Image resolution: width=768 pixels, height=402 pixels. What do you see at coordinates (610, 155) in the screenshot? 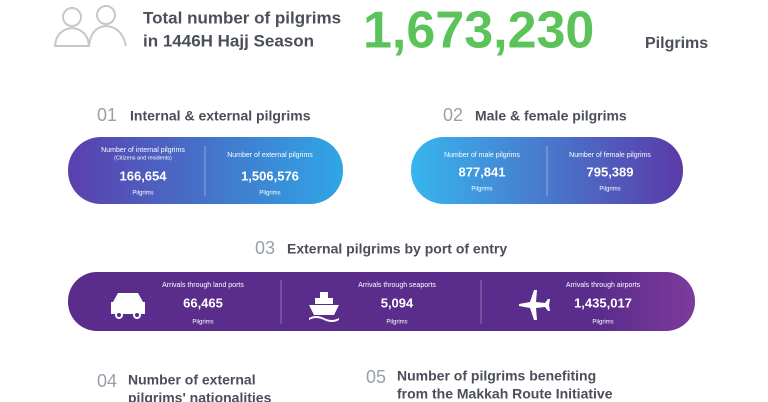
I see `item-label: Number of female pilgrims` at bounding box center [610, 155].